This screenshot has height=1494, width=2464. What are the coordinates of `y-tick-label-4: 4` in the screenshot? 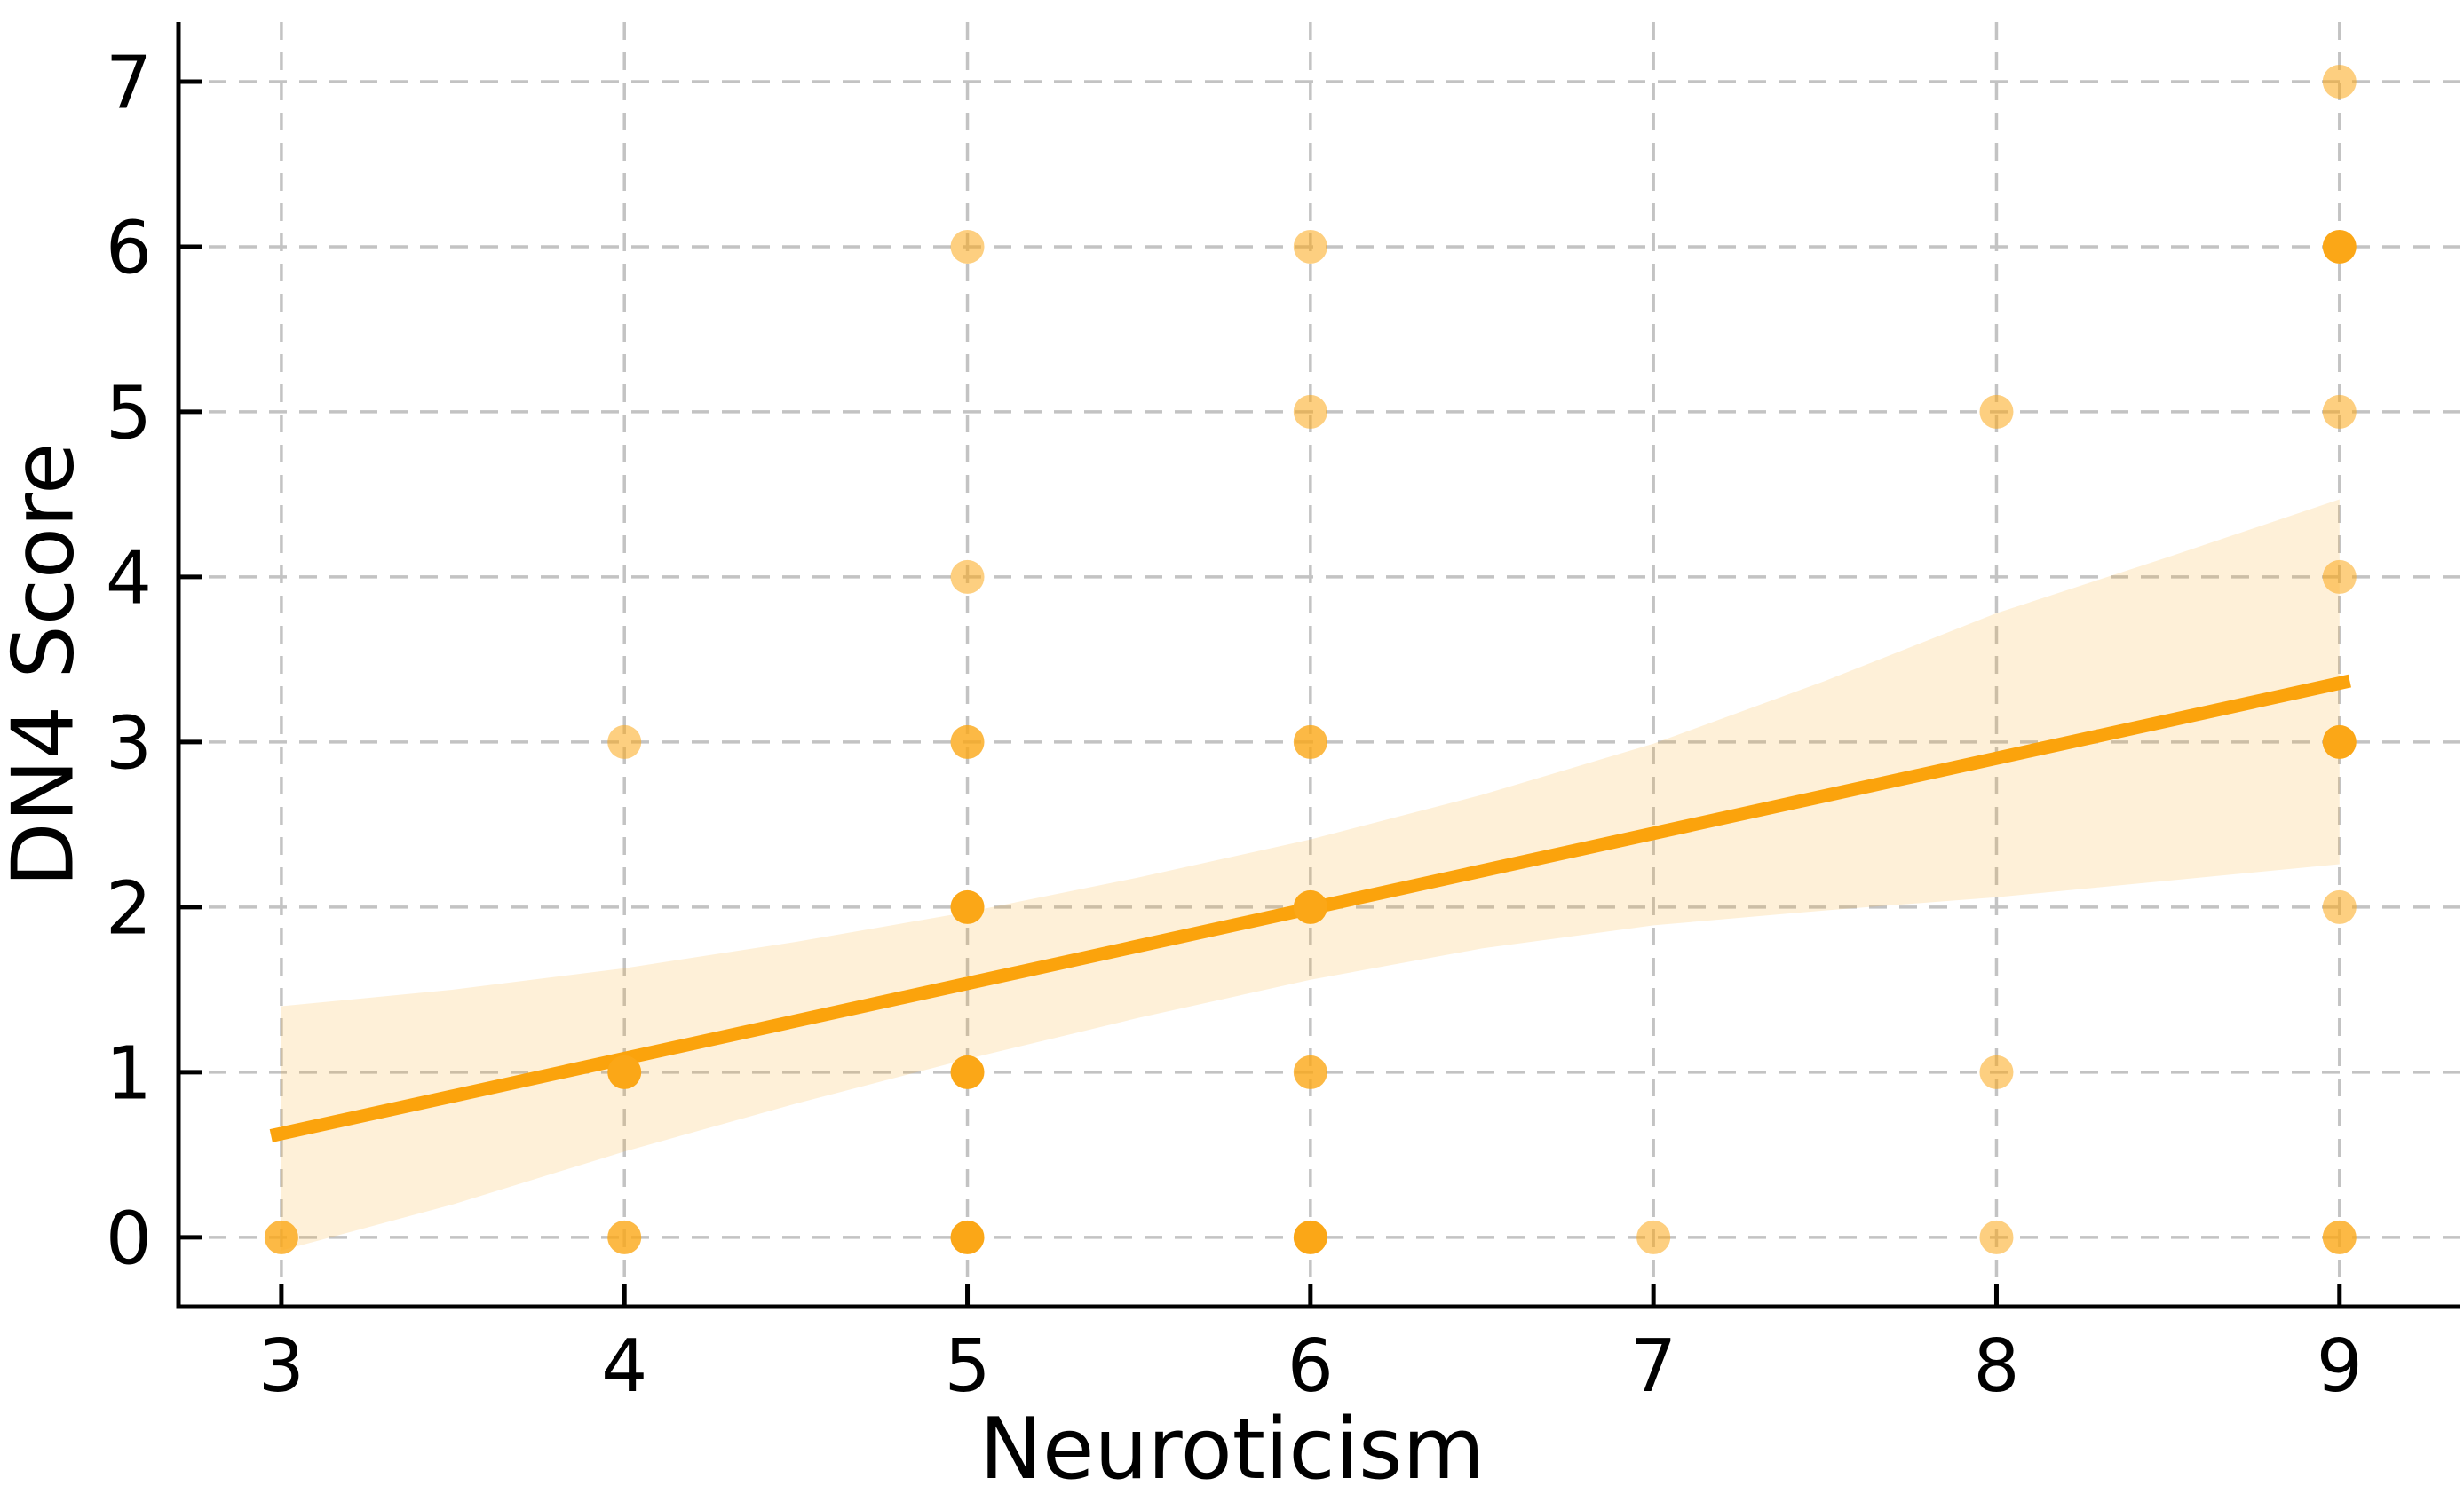 It's located at (129, 578).